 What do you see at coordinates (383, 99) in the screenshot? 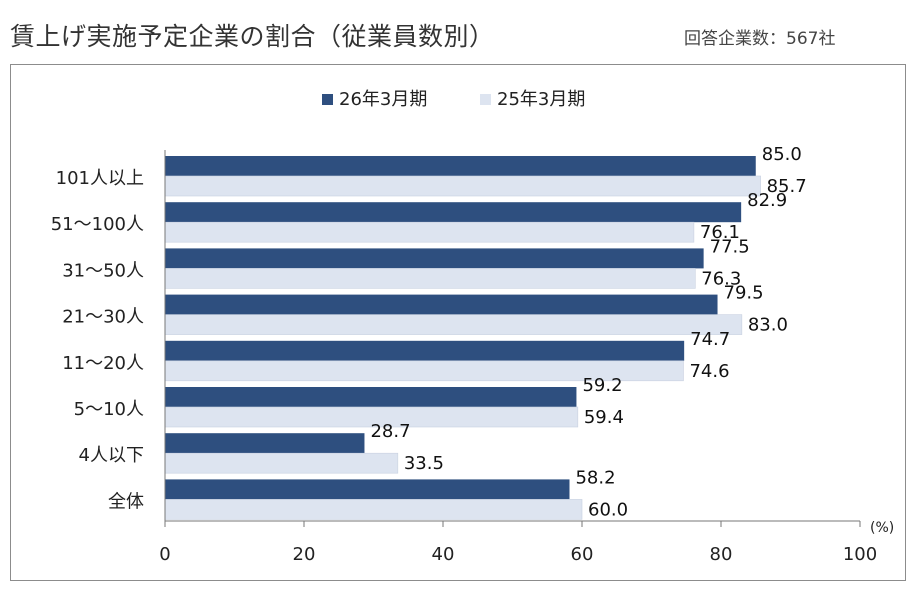
I see `legend-label: 26年3月期` at bounding box center [383, 99].